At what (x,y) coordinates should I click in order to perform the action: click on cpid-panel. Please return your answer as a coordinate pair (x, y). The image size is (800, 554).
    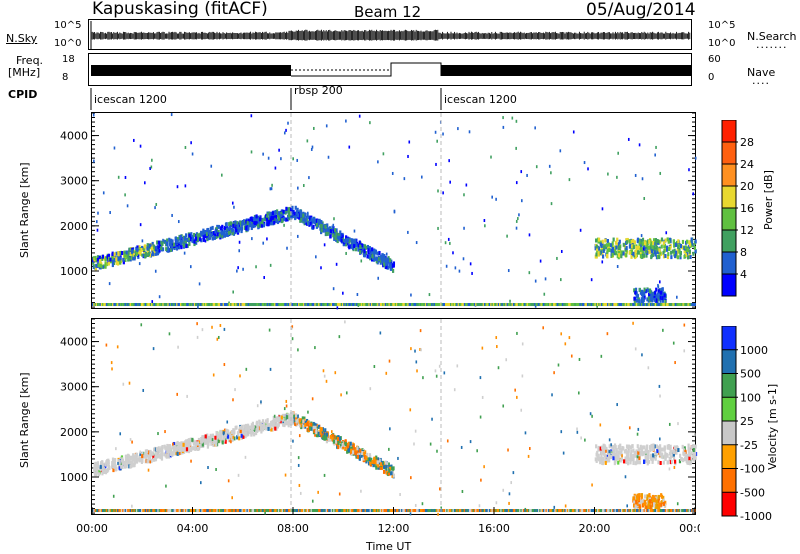
    Looking at the image, I should click on (266, 99).